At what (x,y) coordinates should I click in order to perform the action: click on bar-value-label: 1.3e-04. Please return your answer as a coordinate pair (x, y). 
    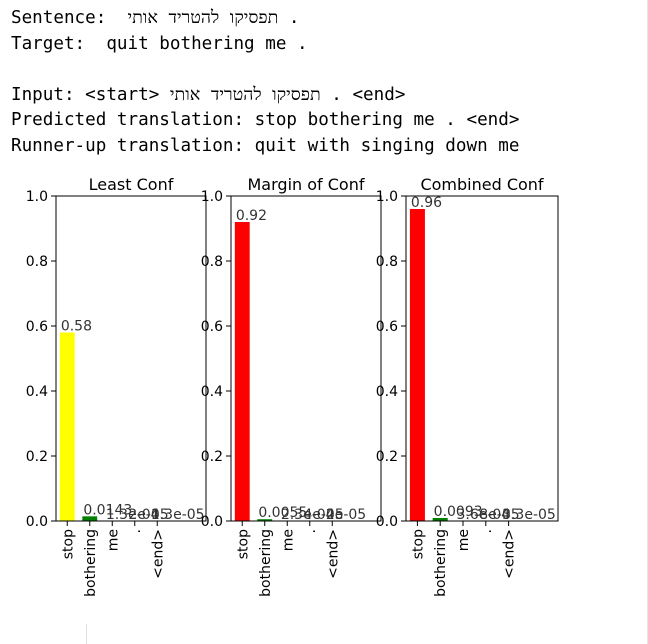
    Looking at the image, I should click on (133, 515).